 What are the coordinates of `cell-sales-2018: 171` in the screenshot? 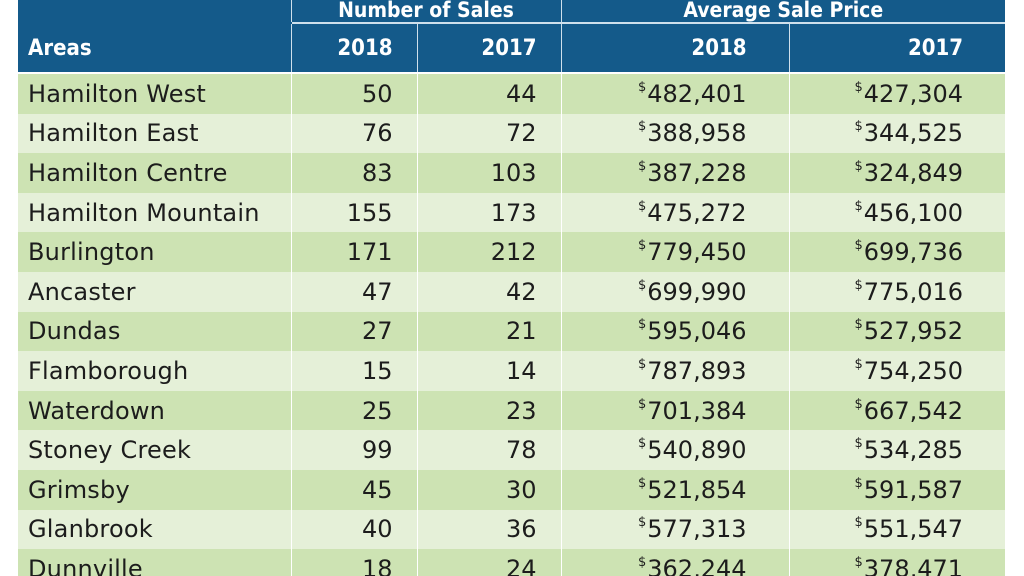 It's located at (353, 252).